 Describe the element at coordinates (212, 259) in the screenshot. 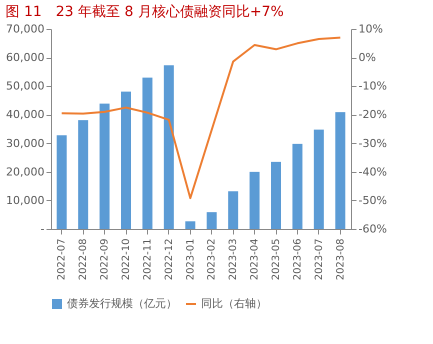

I see `x-tick-label: 2023-02` at that location.